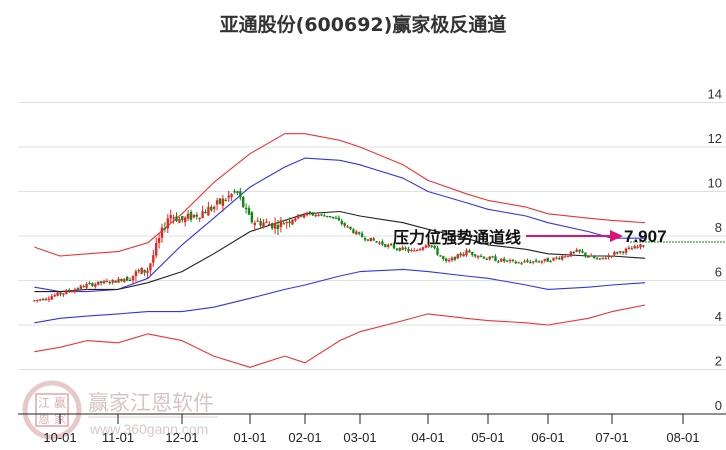 The height and width of the screenshot is (450, 726). I want to click on chart-title: 亚通股份(600692)赢家极反通道, so click(363, 25).